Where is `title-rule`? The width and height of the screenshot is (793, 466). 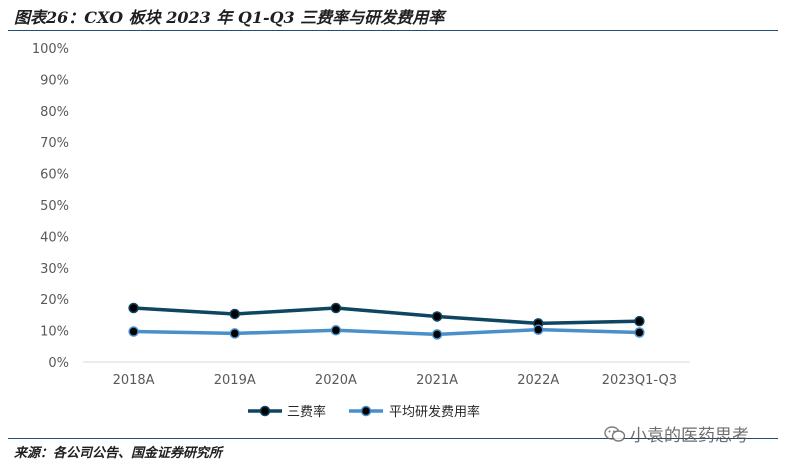 title-rule is located at coordinates (393, 30).